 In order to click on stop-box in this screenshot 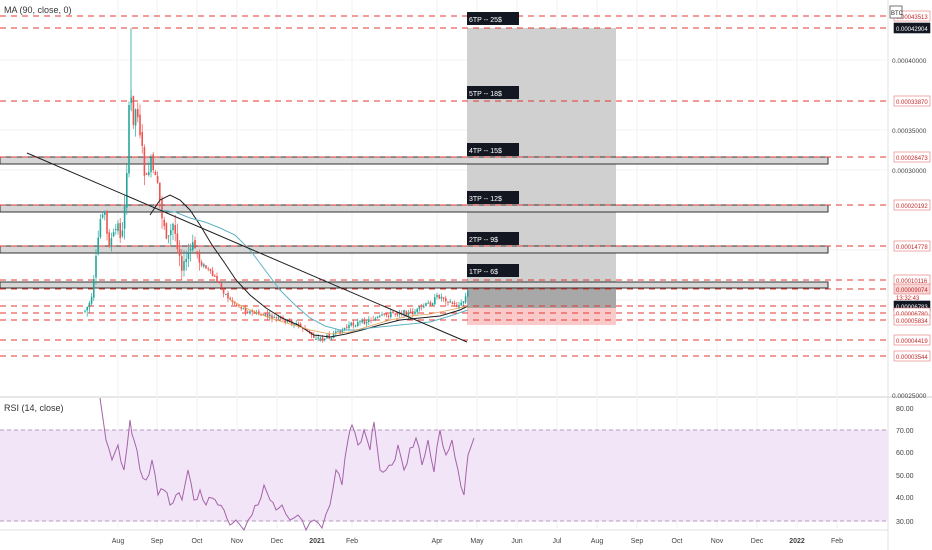, I will do `click(541, 316)`.